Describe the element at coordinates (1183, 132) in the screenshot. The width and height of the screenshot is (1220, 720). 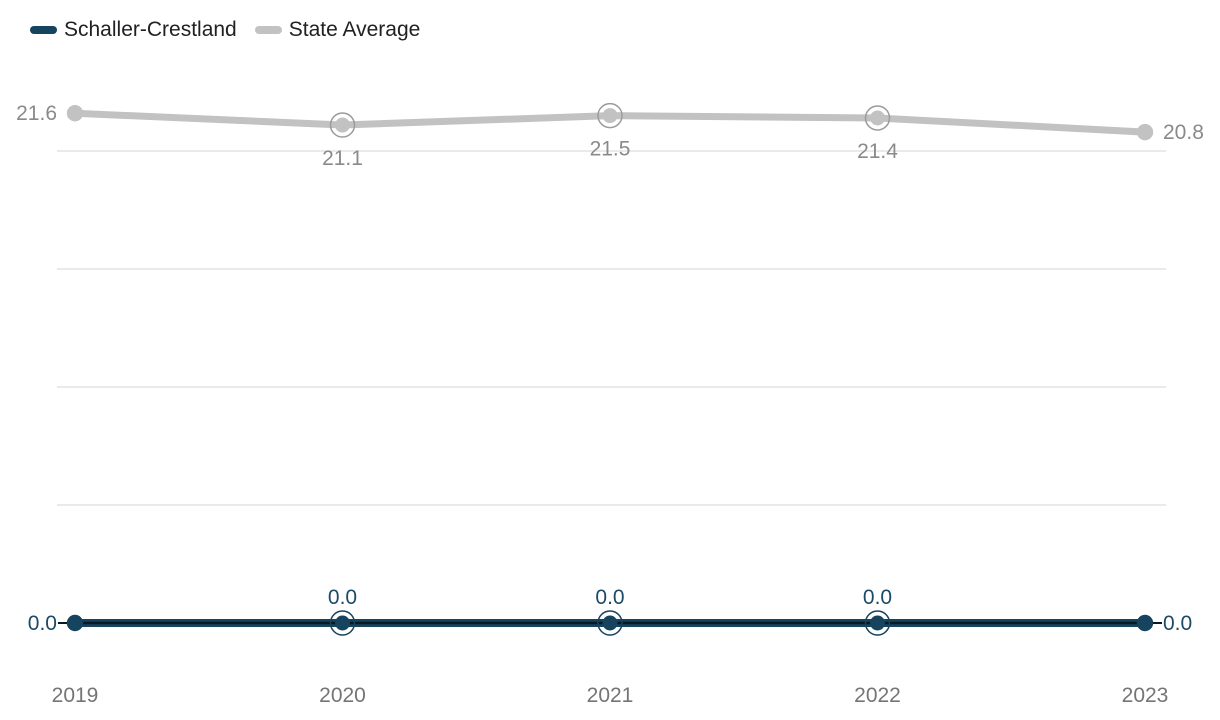
I see `value-label: 20.8` at that location.